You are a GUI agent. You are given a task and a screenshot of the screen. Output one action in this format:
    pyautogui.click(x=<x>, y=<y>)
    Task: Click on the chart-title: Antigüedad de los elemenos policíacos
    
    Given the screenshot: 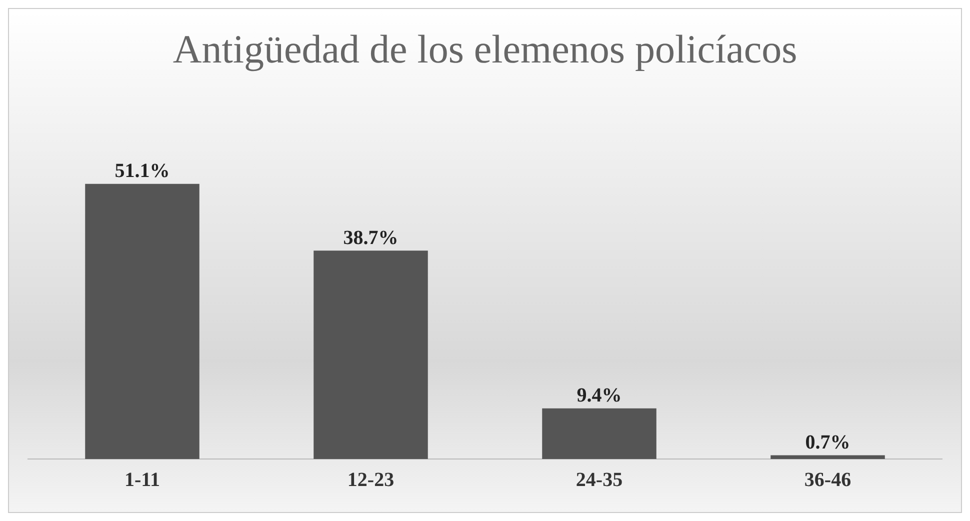 What is the action you would take?
    pyautogui.click(x=485, y=49)
    